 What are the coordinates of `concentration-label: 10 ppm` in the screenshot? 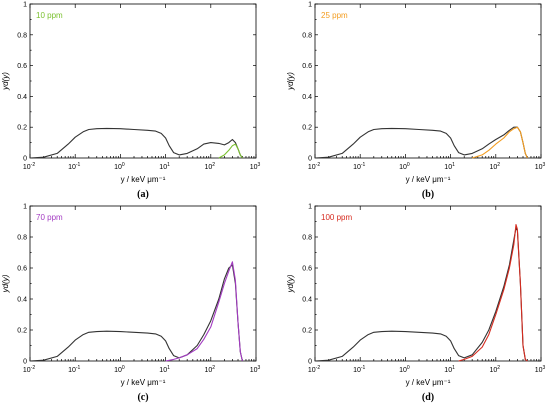 It's located at (49, 15).